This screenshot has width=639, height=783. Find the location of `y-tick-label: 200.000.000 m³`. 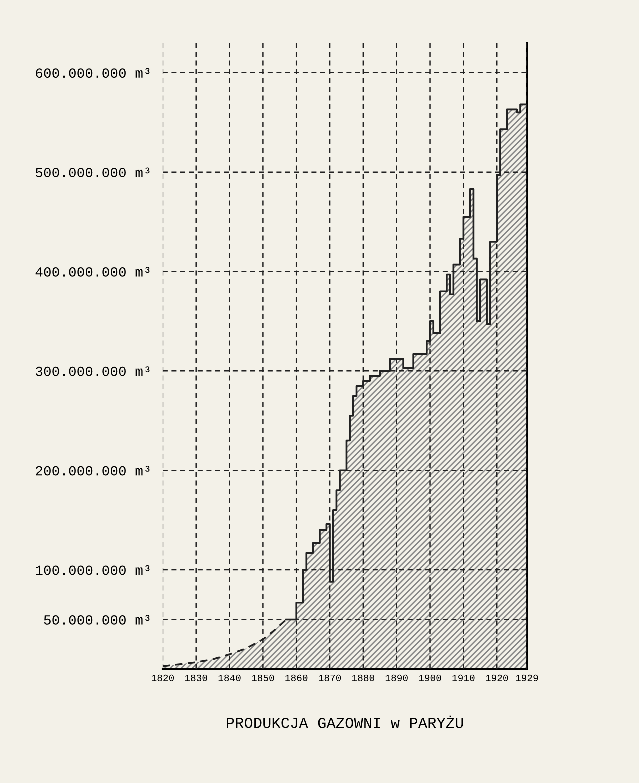

y-tick-label: 200.000.000 m³ is located at coordinates (93, 471).